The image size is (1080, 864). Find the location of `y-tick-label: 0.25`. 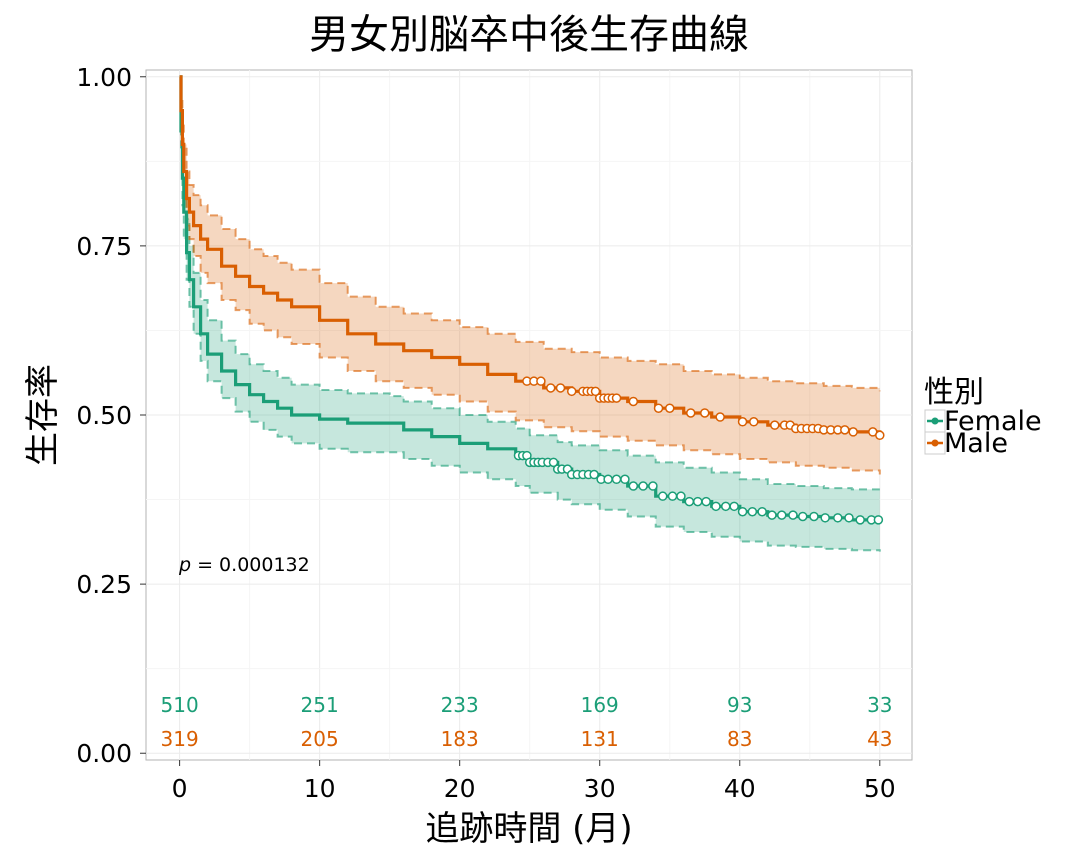

y-tick-label: 0.25 is located at coordinates (104, 584).